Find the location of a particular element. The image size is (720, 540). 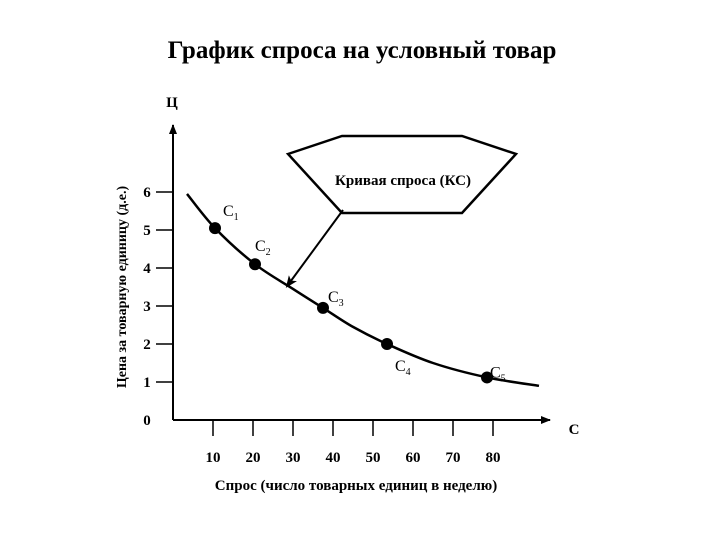

point-label-sub-c1: 1 is located at coordinates (236, 217).